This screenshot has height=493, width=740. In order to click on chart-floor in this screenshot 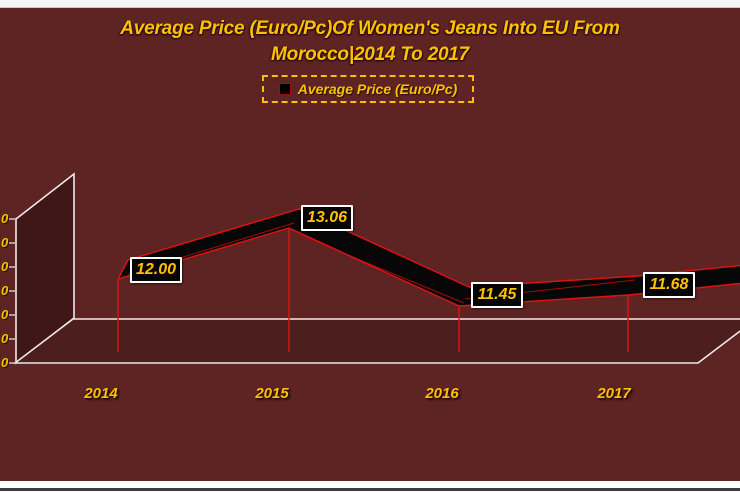, I will do `click(376, 341)`.